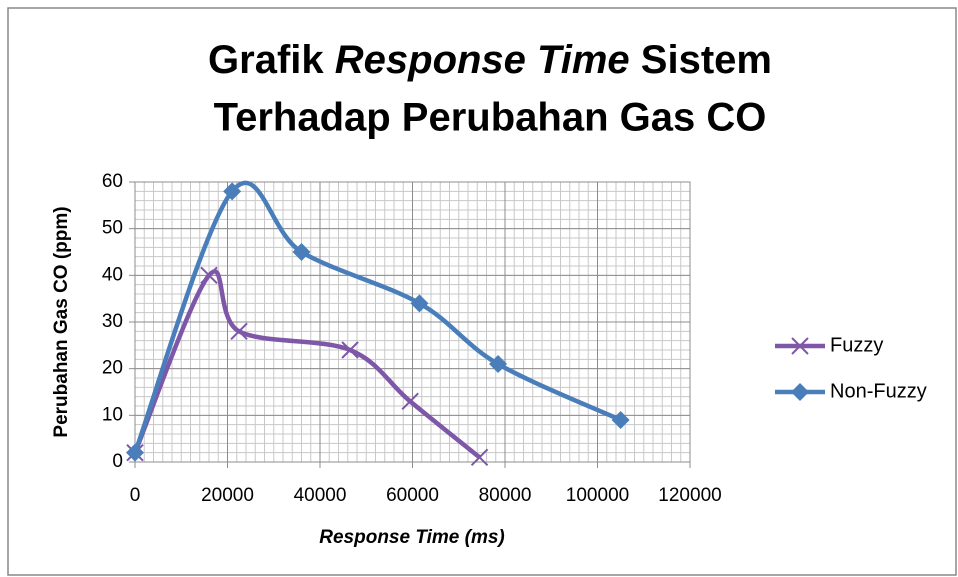 The width and height of the screenshot is (958, 577). I want to click on x-tick-label: 20000, so click(227, 495).